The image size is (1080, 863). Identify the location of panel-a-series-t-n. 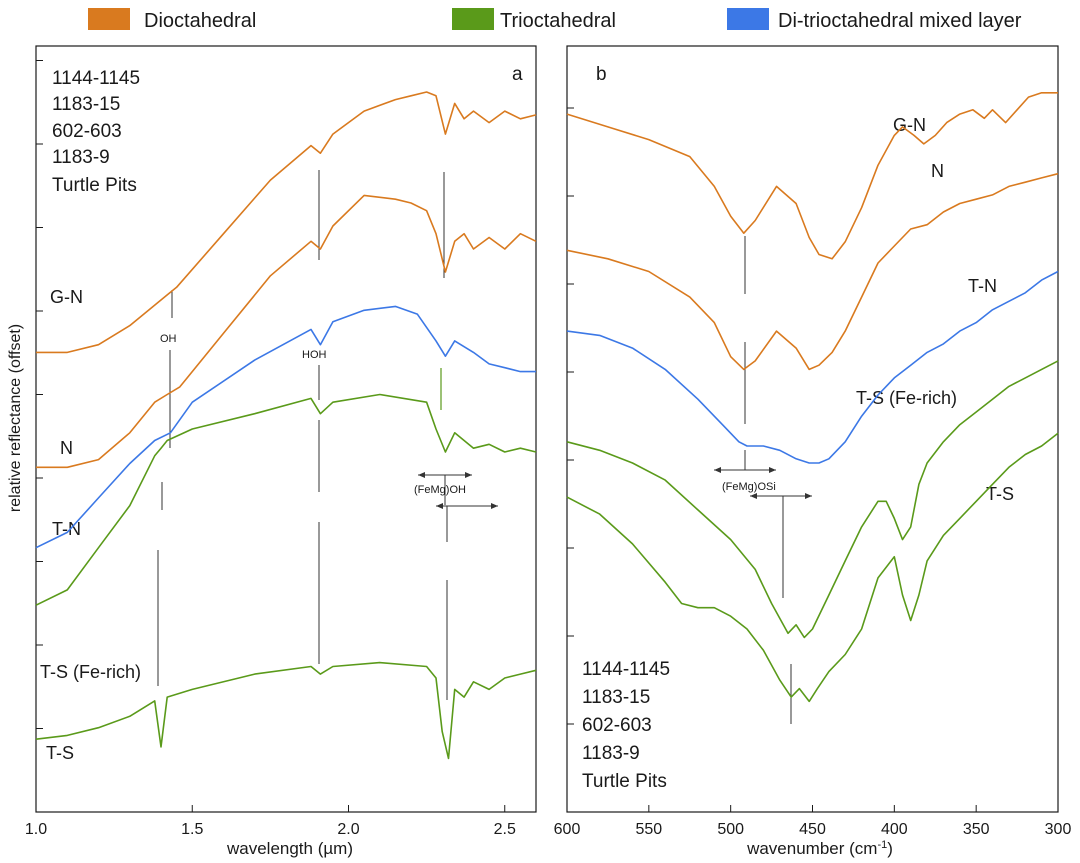
(285, 427).